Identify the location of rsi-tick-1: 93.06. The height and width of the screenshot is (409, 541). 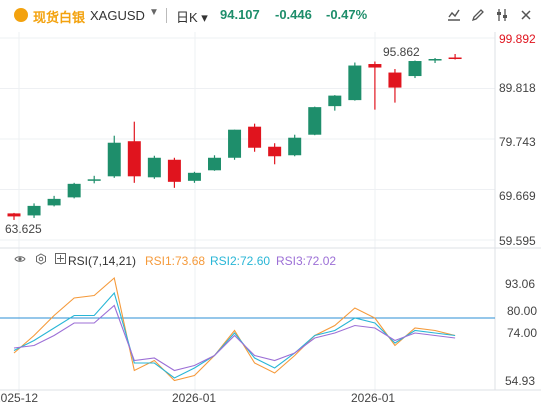
(520, 284).